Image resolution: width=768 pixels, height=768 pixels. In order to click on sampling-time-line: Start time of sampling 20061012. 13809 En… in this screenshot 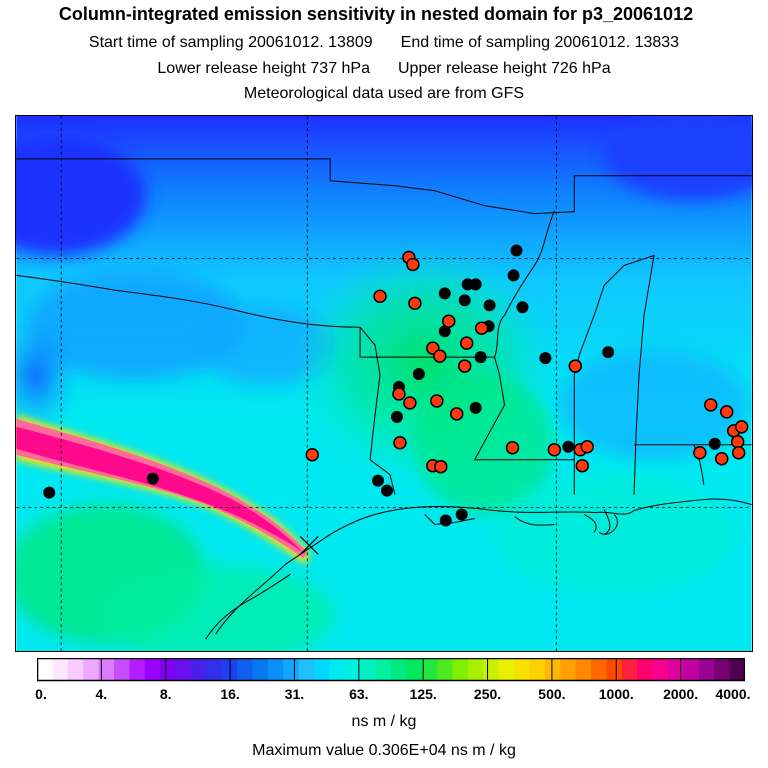, I will do `click(384, 43)`.